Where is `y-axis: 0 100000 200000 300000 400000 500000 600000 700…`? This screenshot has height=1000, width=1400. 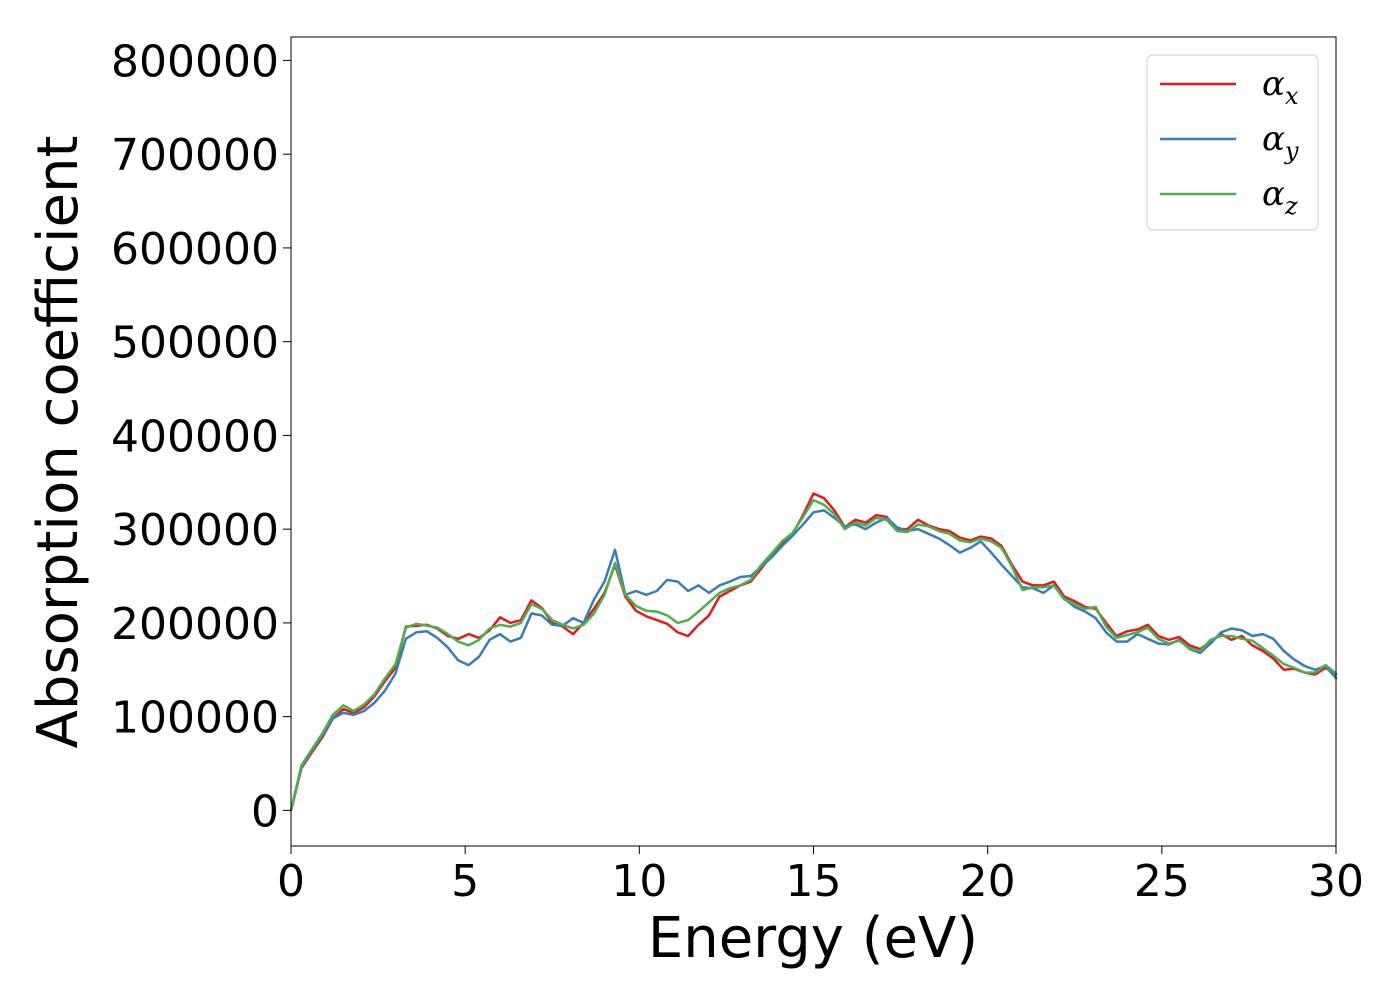
y-axis: 0 100000 200000 300000 400000 500000 600000 700… is located at coordinates (201, 436).